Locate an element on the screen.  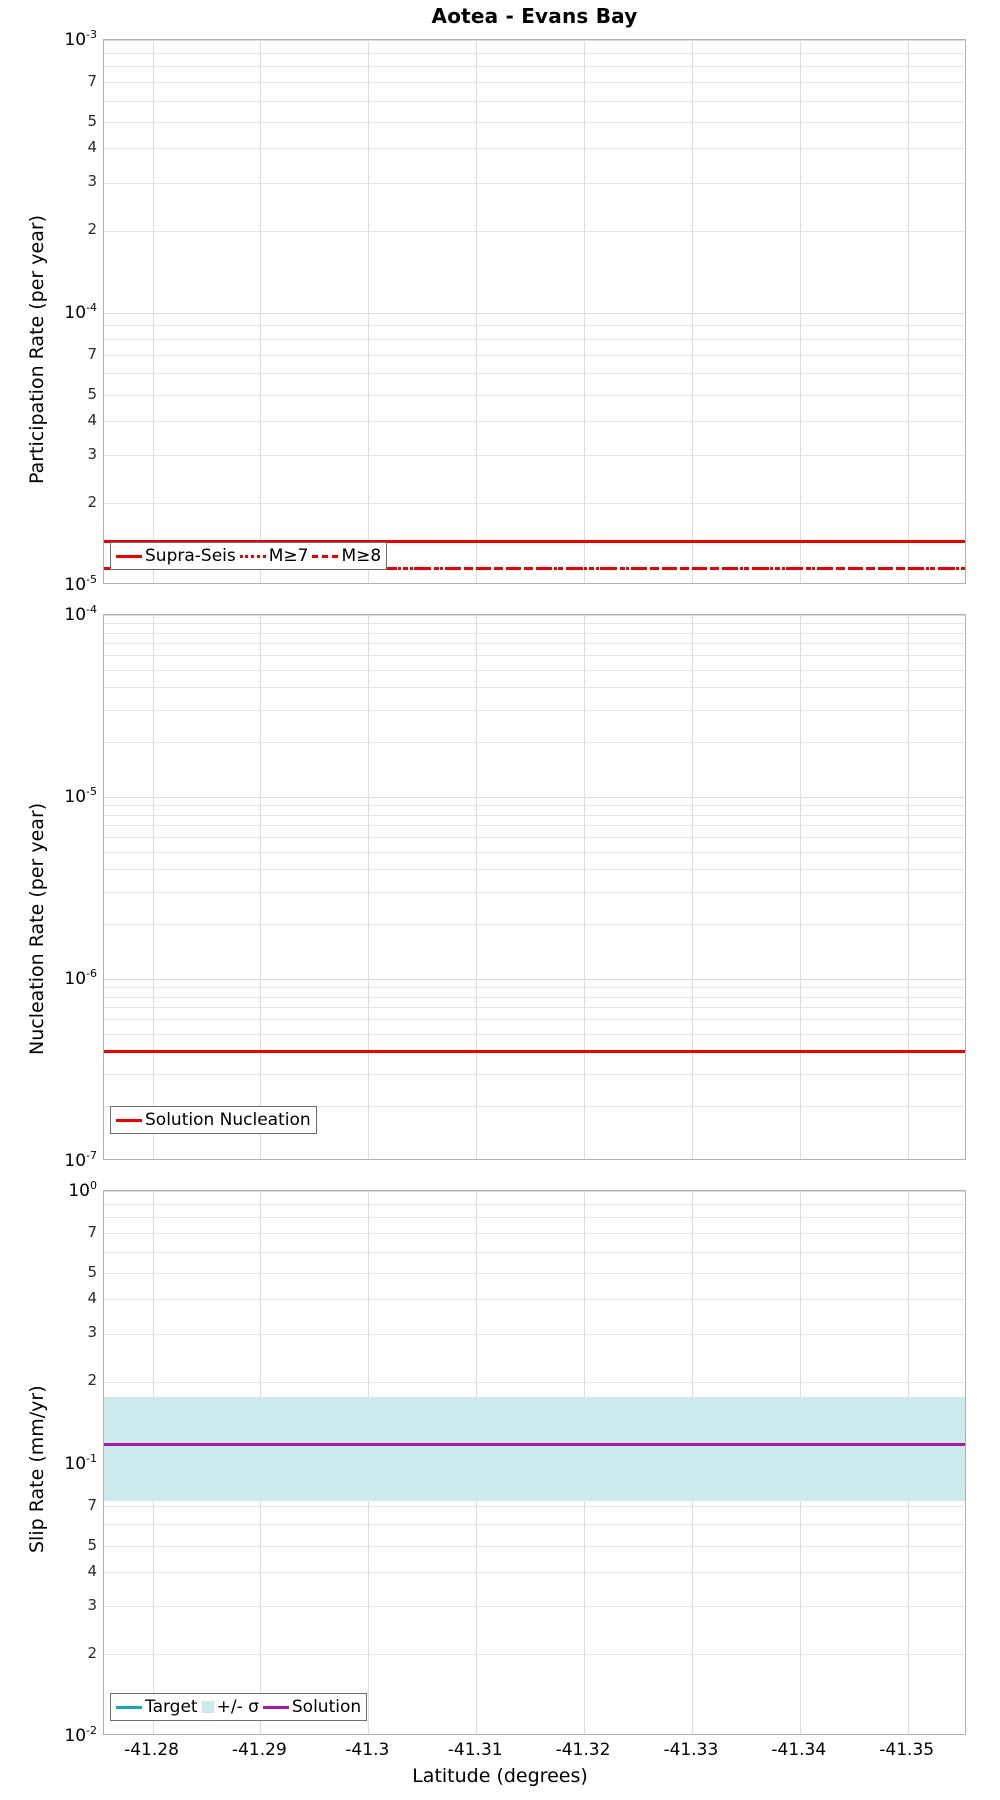
panel2-ylabel: Nucleation Rate (per year) is located at coordinates (37, 928).